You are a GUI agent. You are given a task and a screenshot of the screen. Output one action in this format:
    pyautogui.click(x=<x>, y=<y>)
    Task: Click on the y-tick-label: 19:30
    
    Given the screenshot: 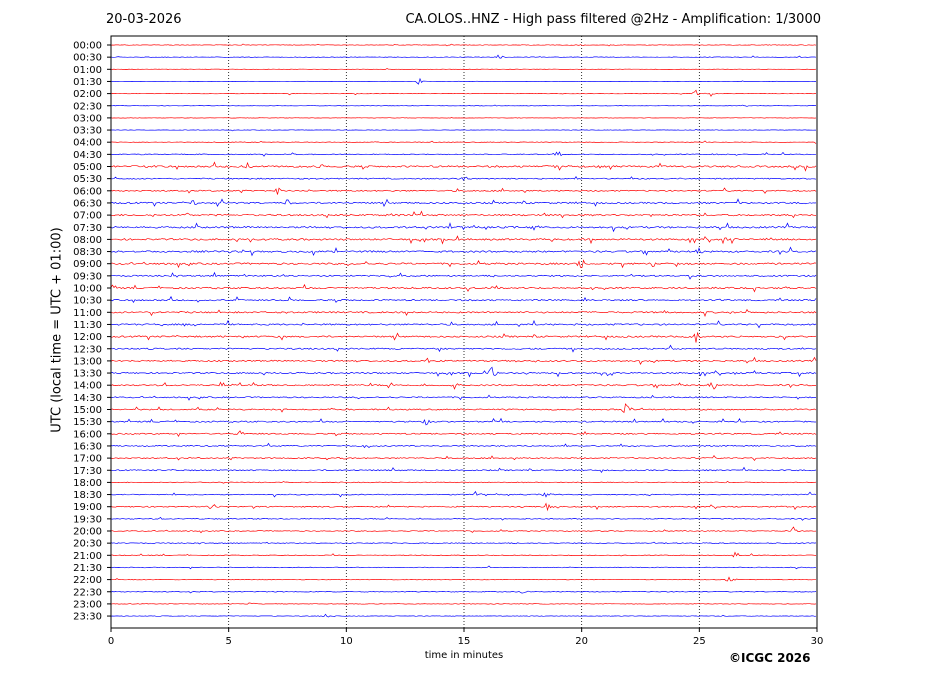 What is the action you would take?
    pyautogui.click(x=87, y=519)
    